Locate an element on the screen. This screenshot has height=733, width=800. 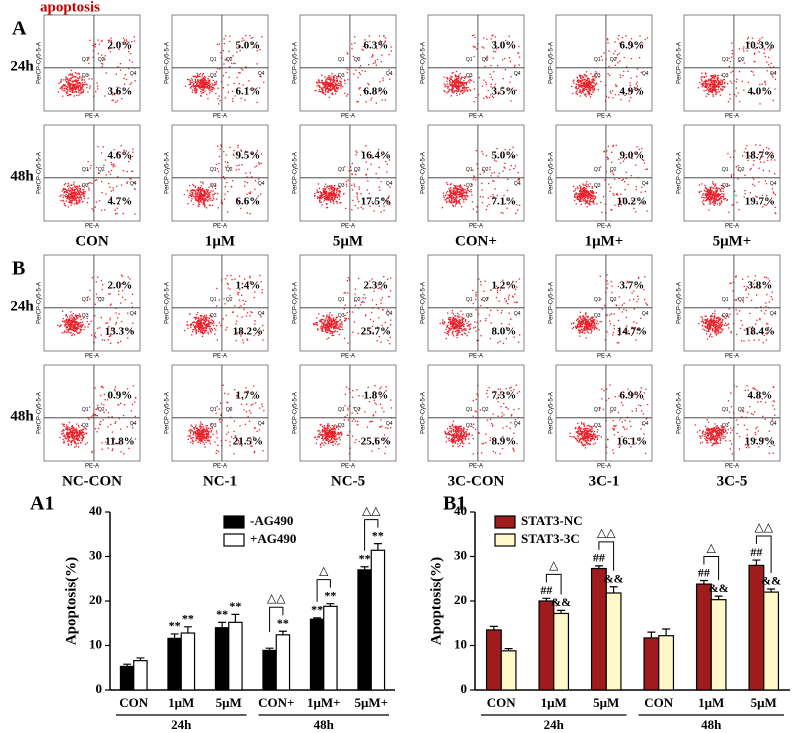
axis-label: PE-A is located at coordinates (220, 117).